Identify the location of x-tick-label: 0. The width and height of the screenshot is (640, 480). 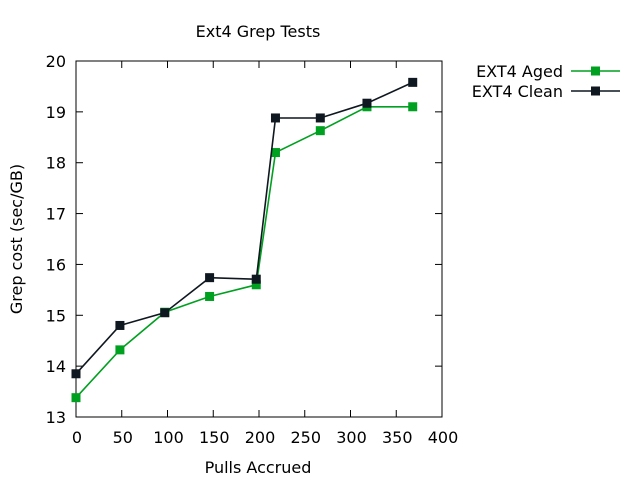
(77, 437).